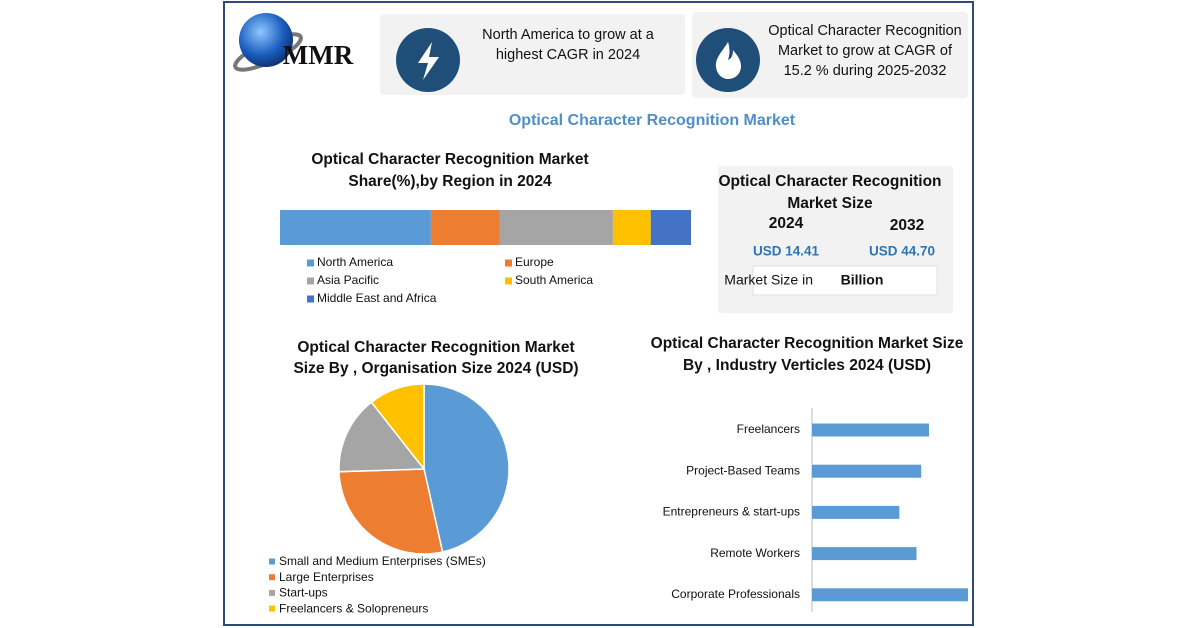  Describe the element at coordinates (768, 280) in the screenshot. I see `text: Market Size in` at that location.